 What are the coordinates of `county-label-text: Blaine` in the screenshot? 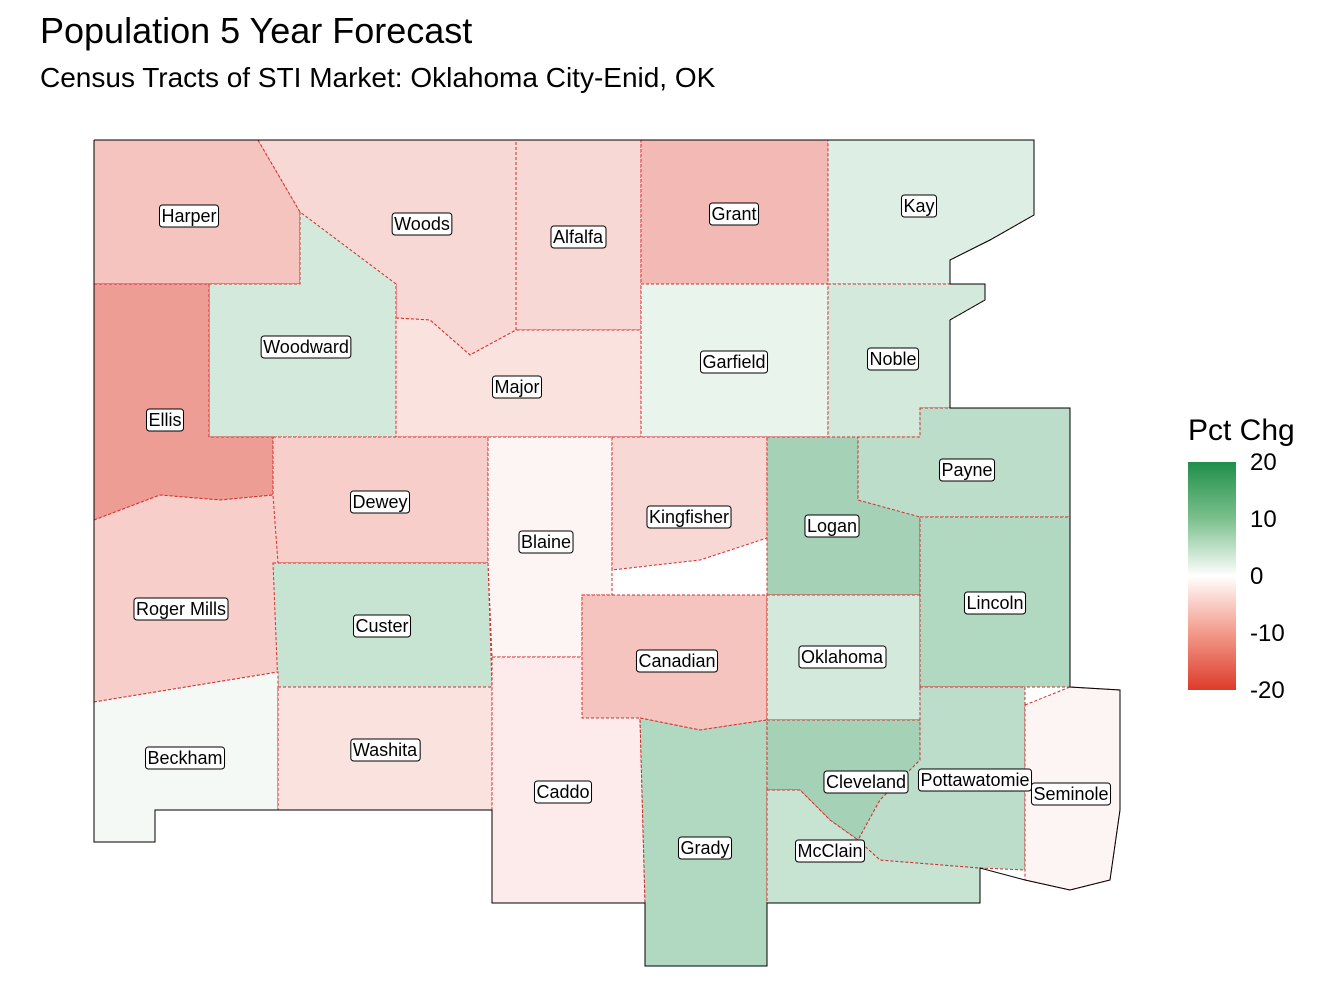 It's located at (546, 542).